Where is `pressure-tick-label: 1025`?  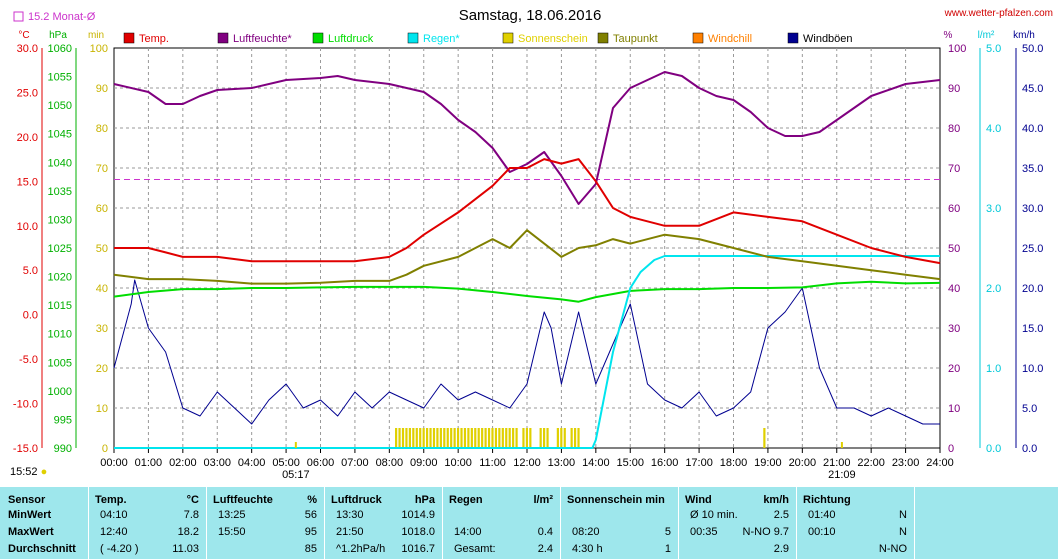 pressure-tick-label: 1025 is located at coordinates (60, 249).